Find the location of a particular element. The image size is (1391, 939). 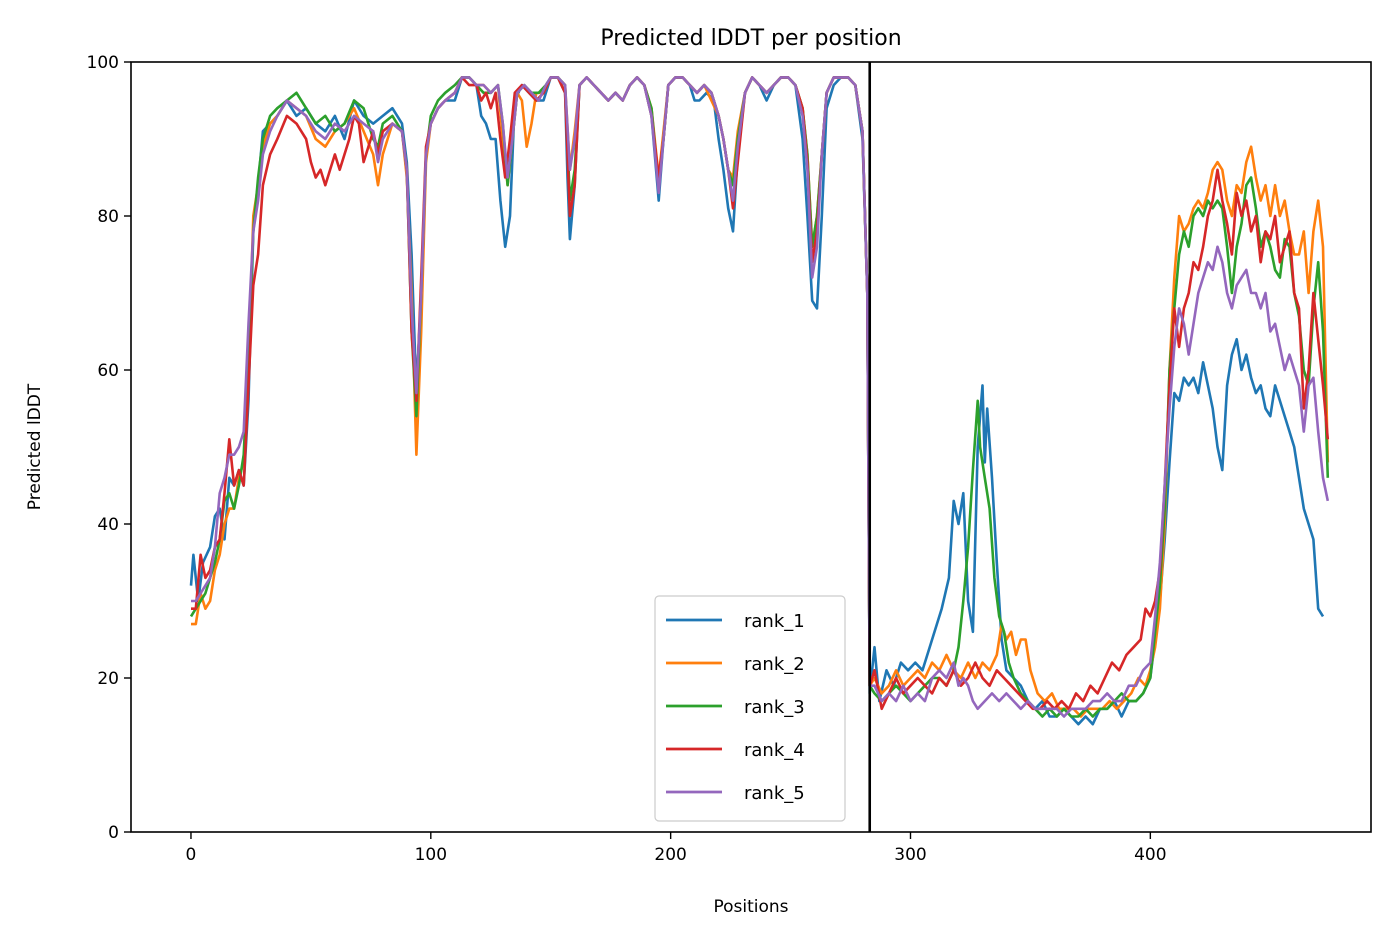

legend-box is located at coordinates (750, 708).